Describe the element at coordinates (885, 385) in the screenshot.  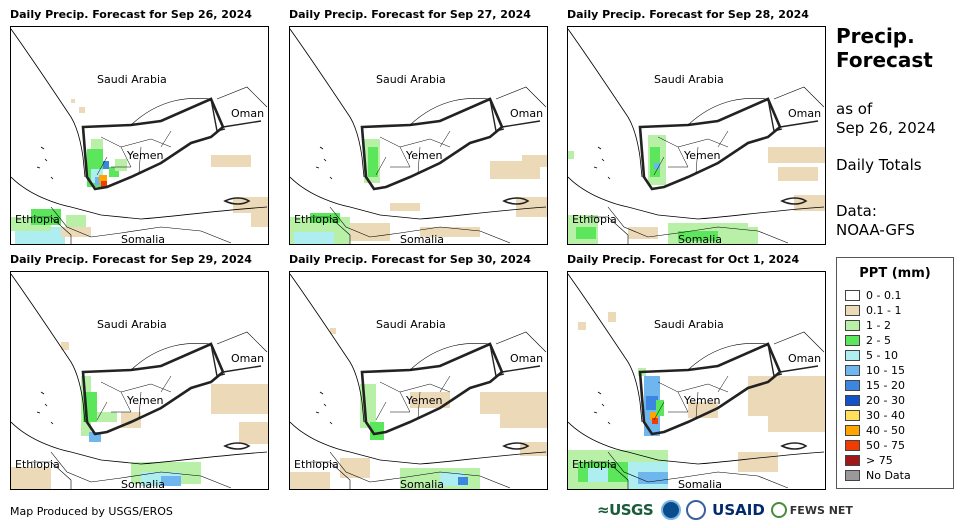
I see `legend-label: 15 - 20` at that location.